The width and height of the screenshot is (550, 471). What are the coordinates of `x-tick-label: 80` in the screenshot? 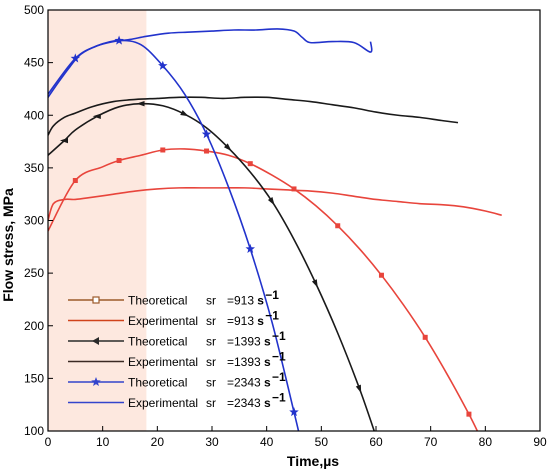 It's located at (486, 442).